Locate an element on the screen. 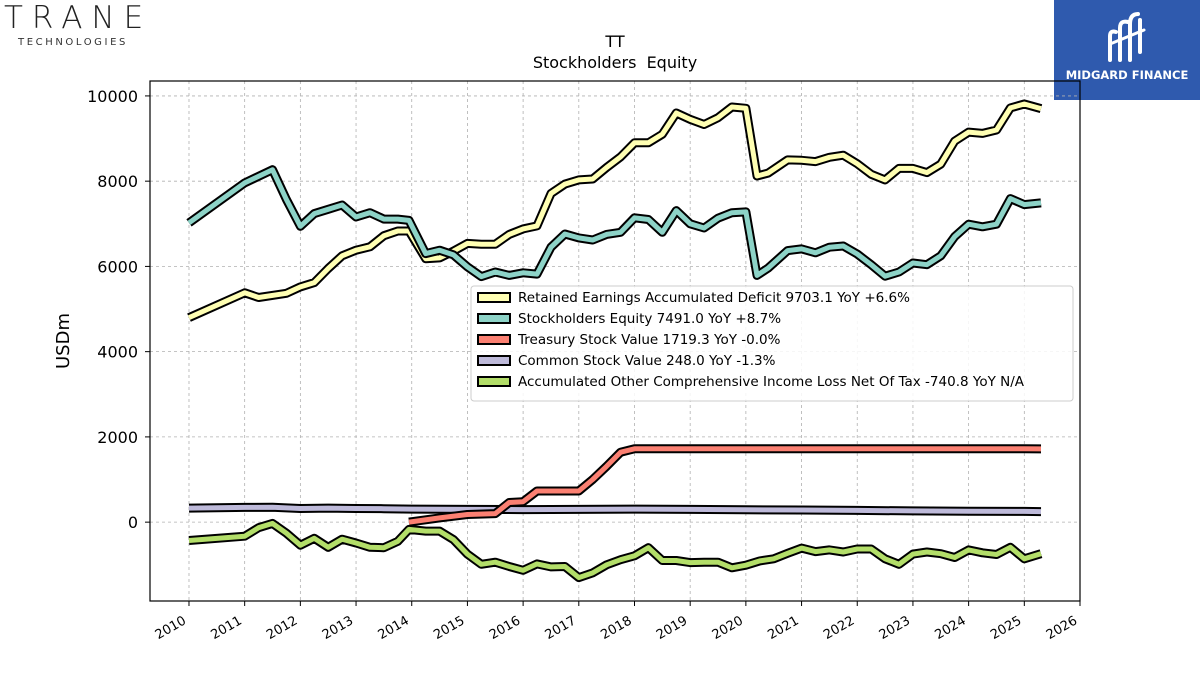  y-tick-label: 0 is located at coordinates (133, 522).